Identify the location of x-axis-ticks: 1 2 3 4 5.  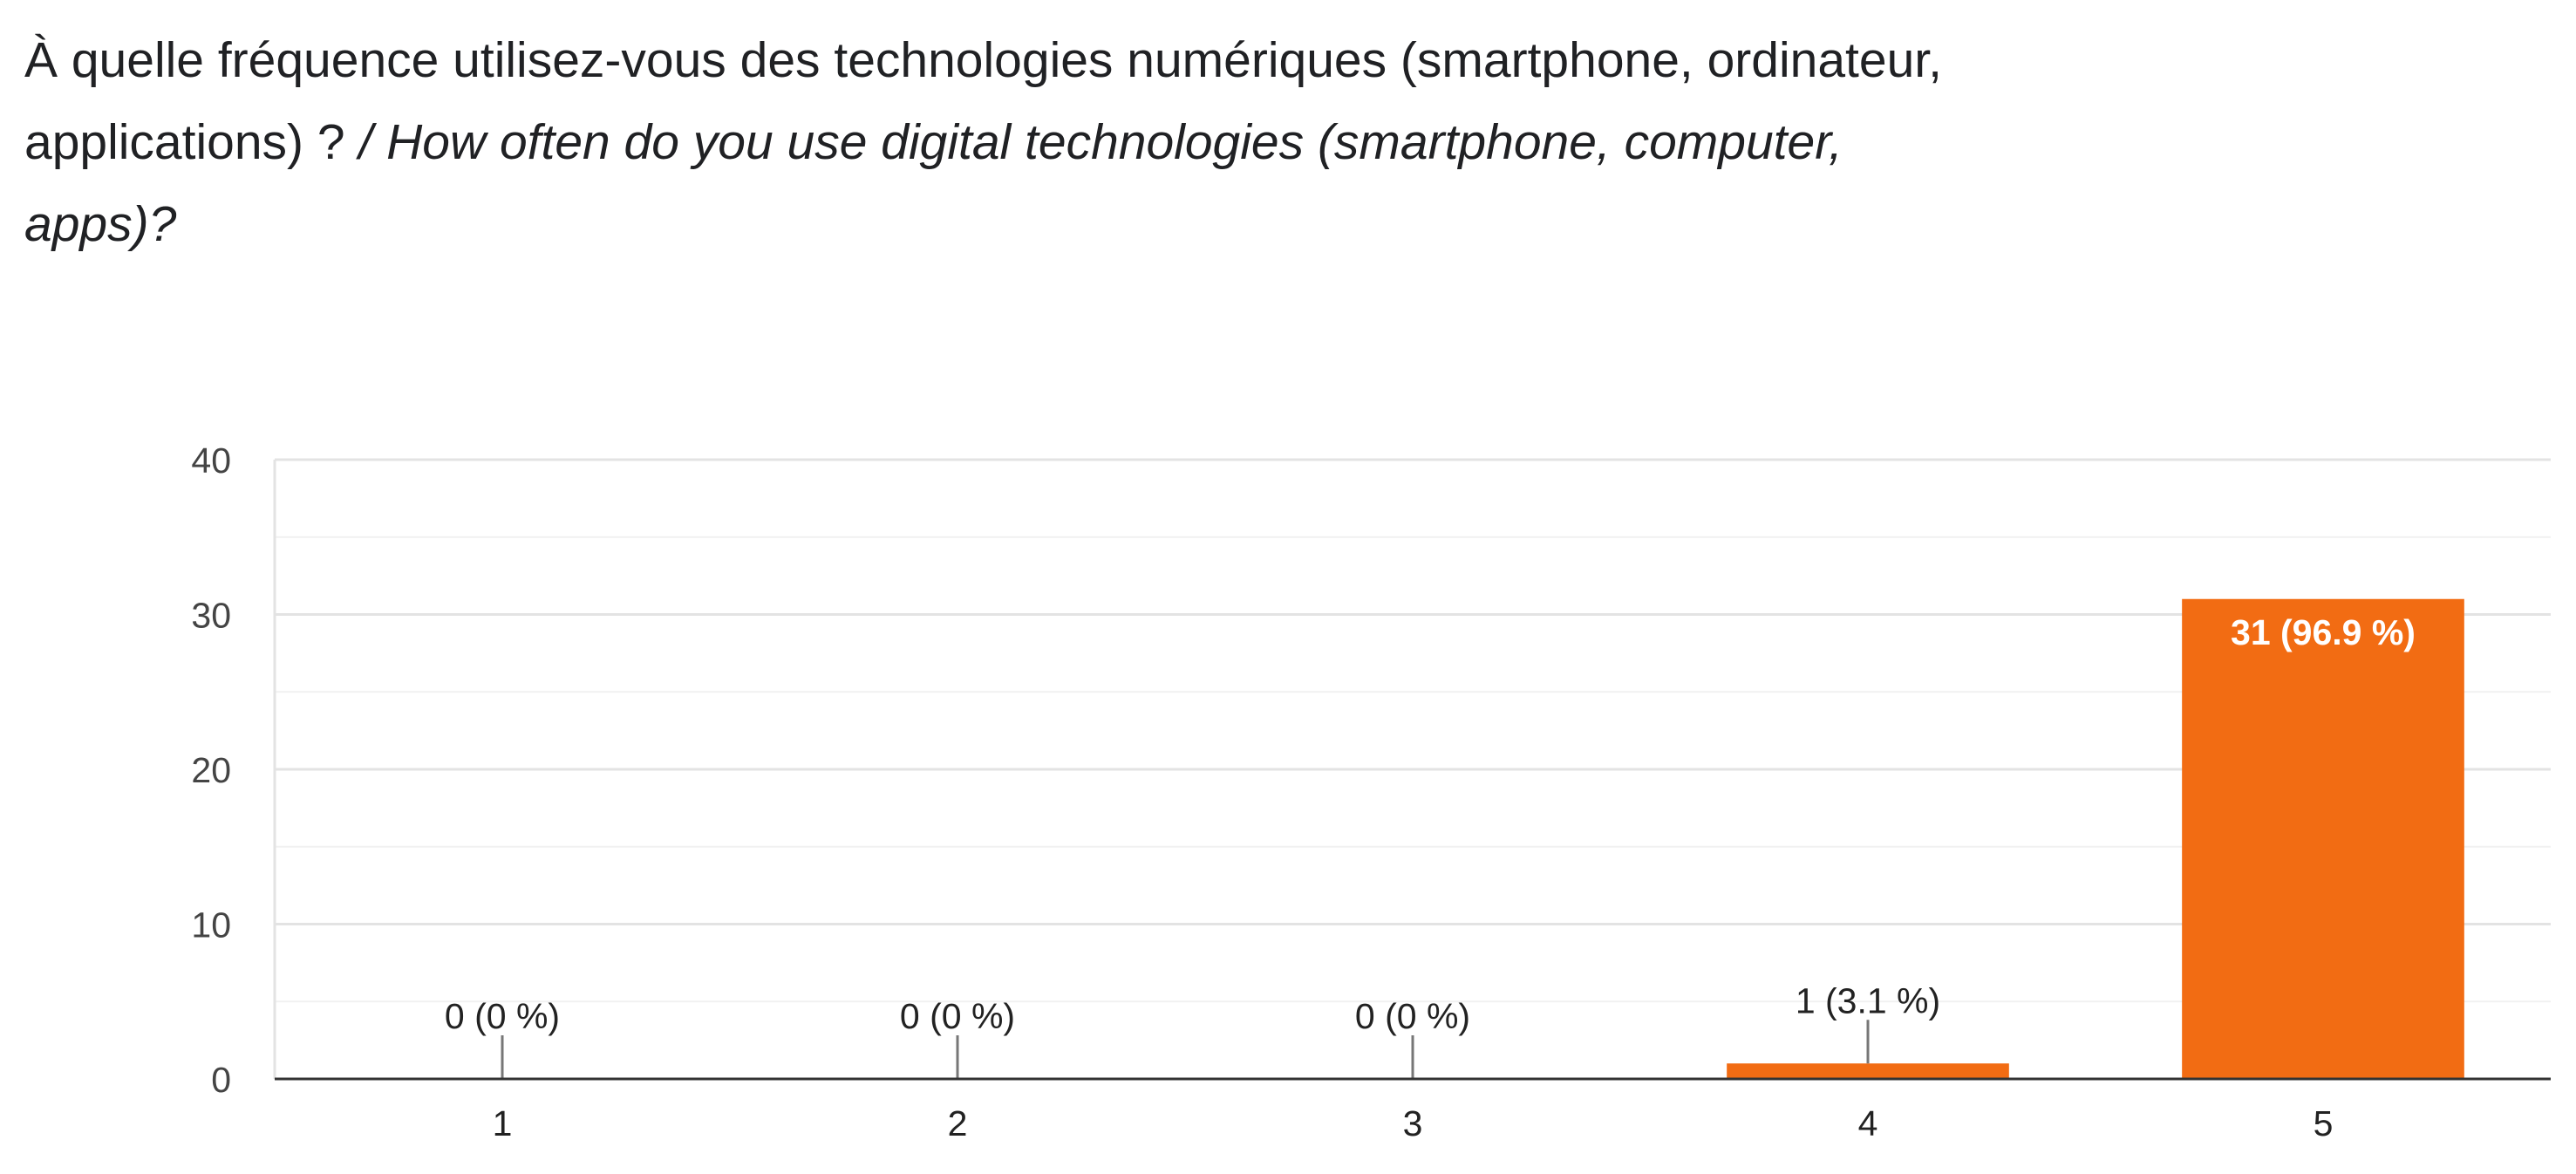
(1413, 1123).